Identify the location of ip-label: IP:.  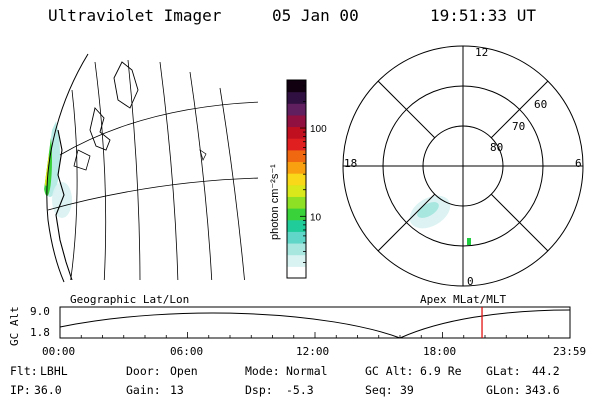
(20, 390).